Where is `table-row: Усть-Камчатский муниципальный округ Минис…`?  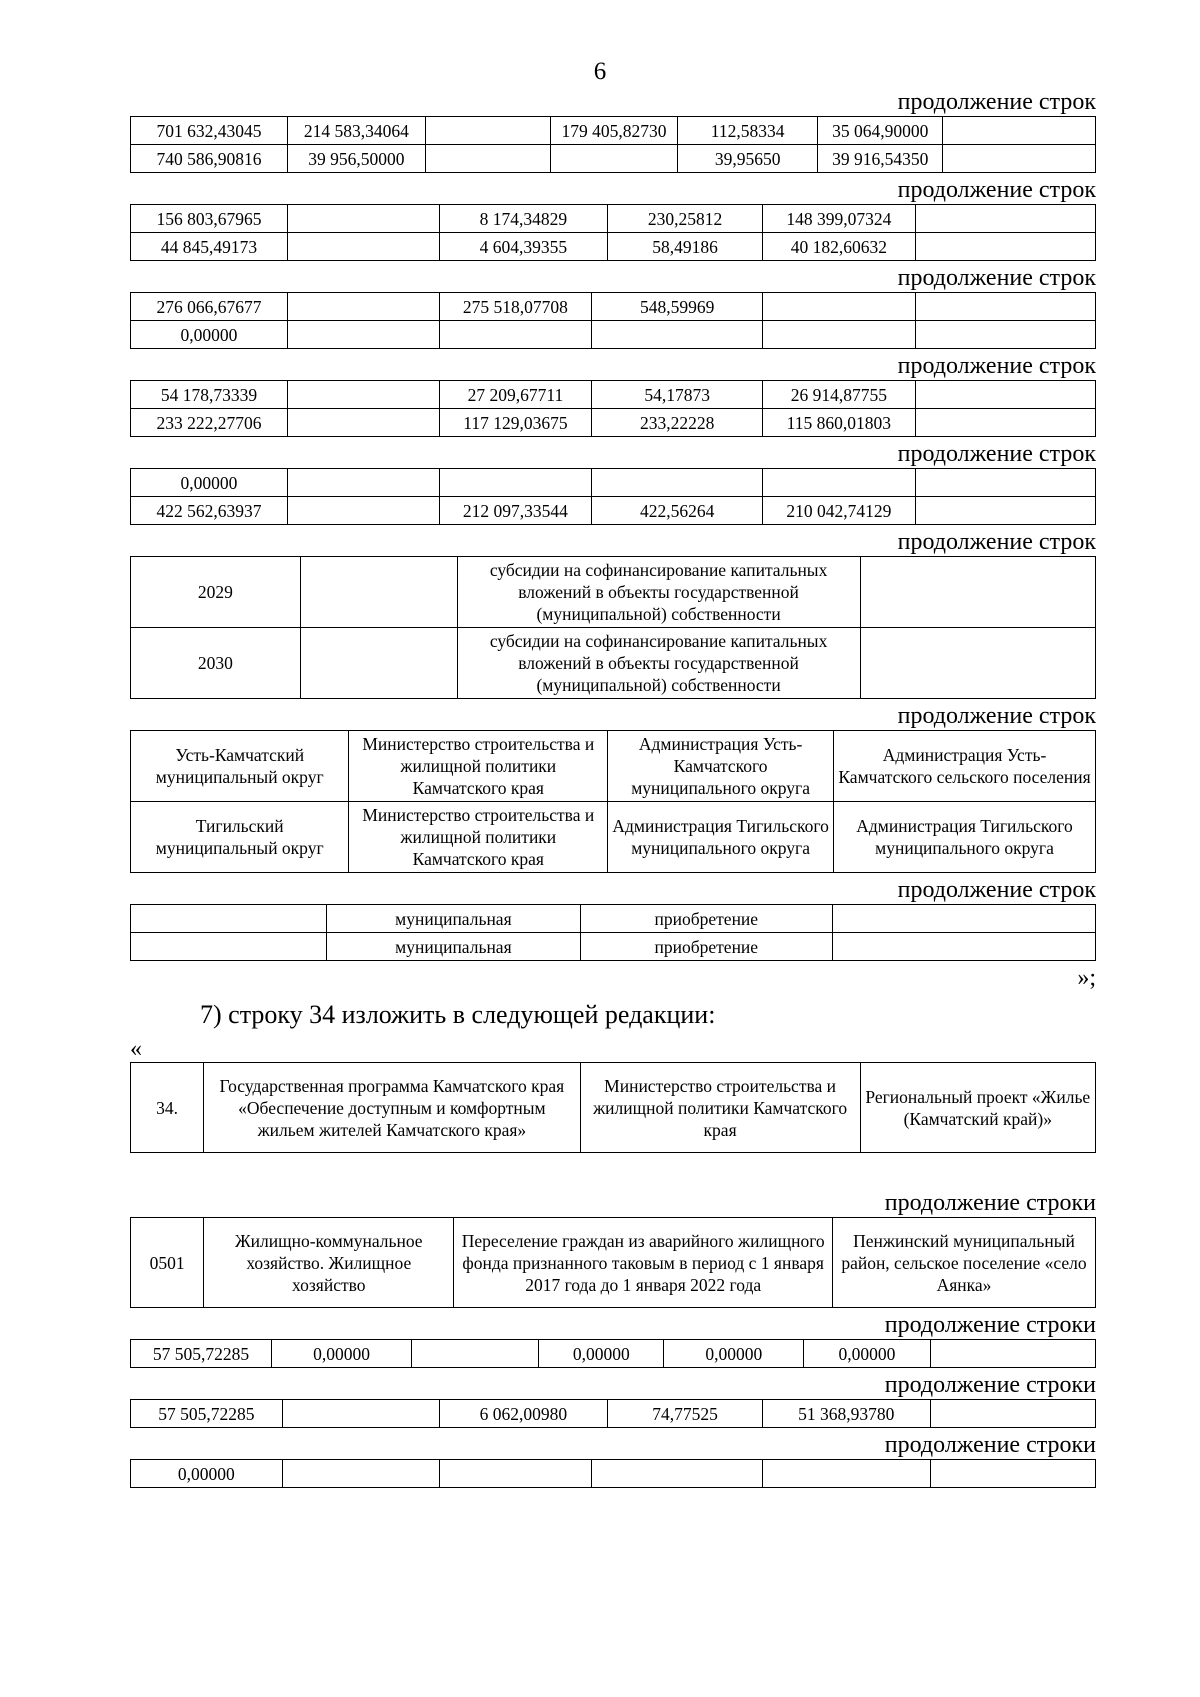 table-row: Усть-Камчатский муниципальный округ Минис… is located at coordinates (612, 766).